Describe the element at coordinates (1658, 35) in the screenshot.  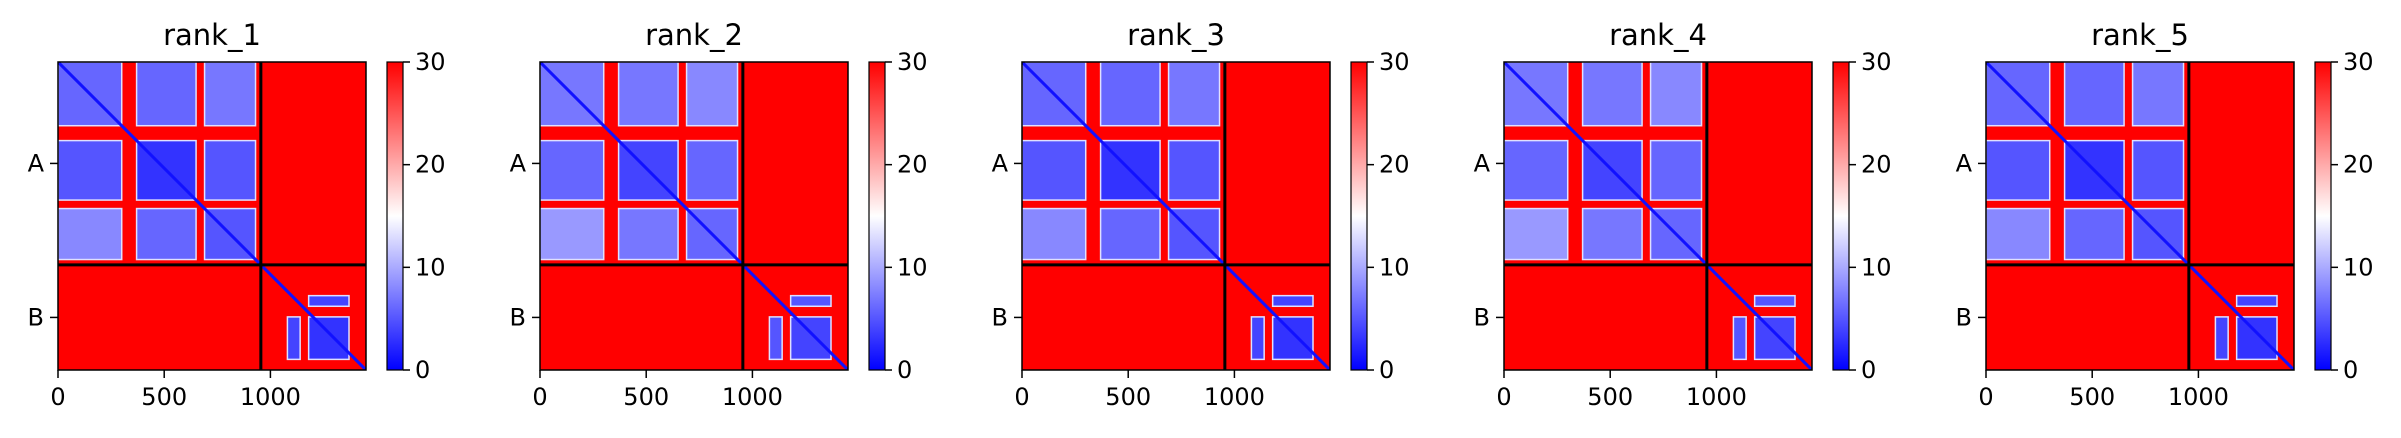
I see `panel-title: rank_4` at that location.